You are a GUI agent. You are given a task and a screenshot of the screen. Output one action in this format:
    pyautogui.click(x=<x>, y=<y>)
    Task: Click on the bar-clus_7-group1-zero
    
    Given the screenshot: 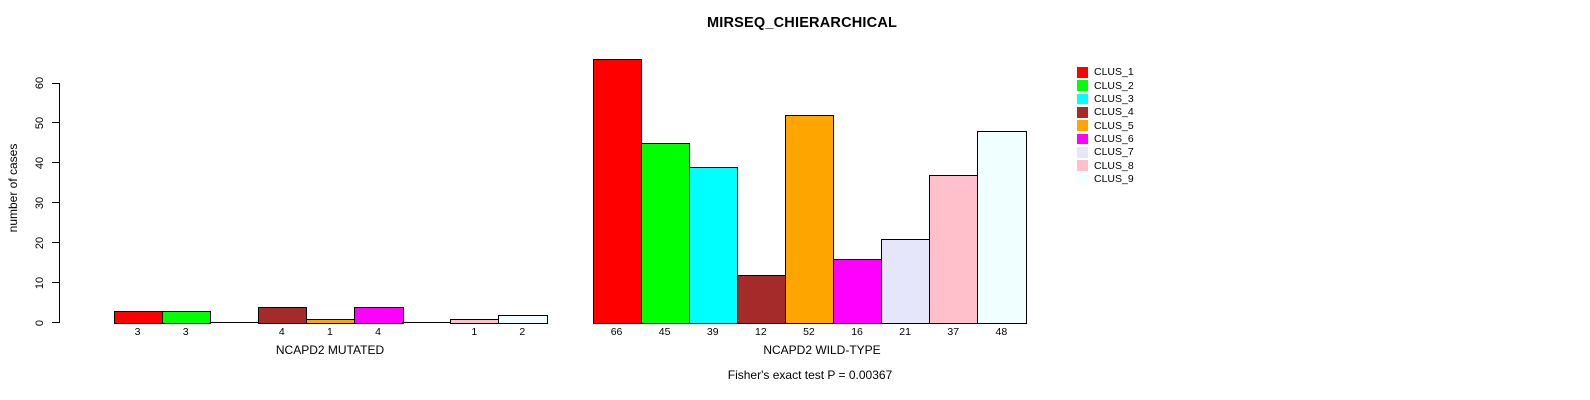 What is the action you would take?
    pyautogui.click(x=427, y=322)
    